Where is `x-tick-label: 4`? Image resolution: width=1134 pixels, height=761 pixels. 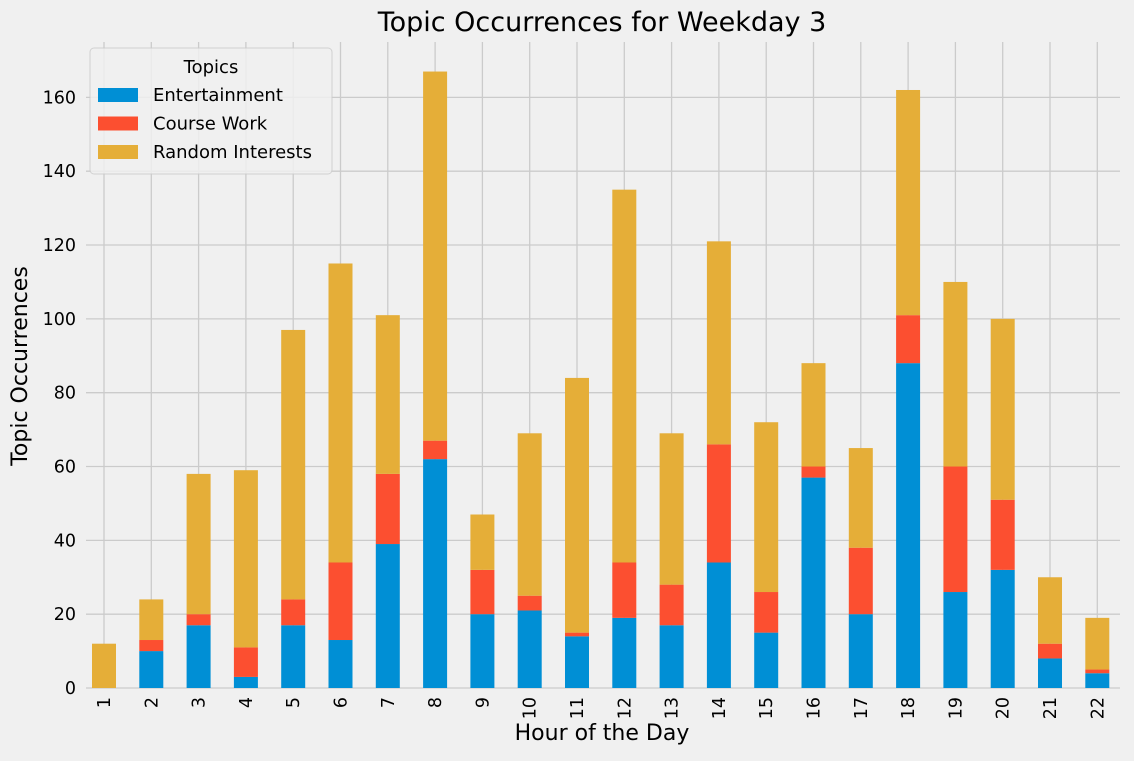 x-tick-label: 4 is located at coordinates (247, 702).